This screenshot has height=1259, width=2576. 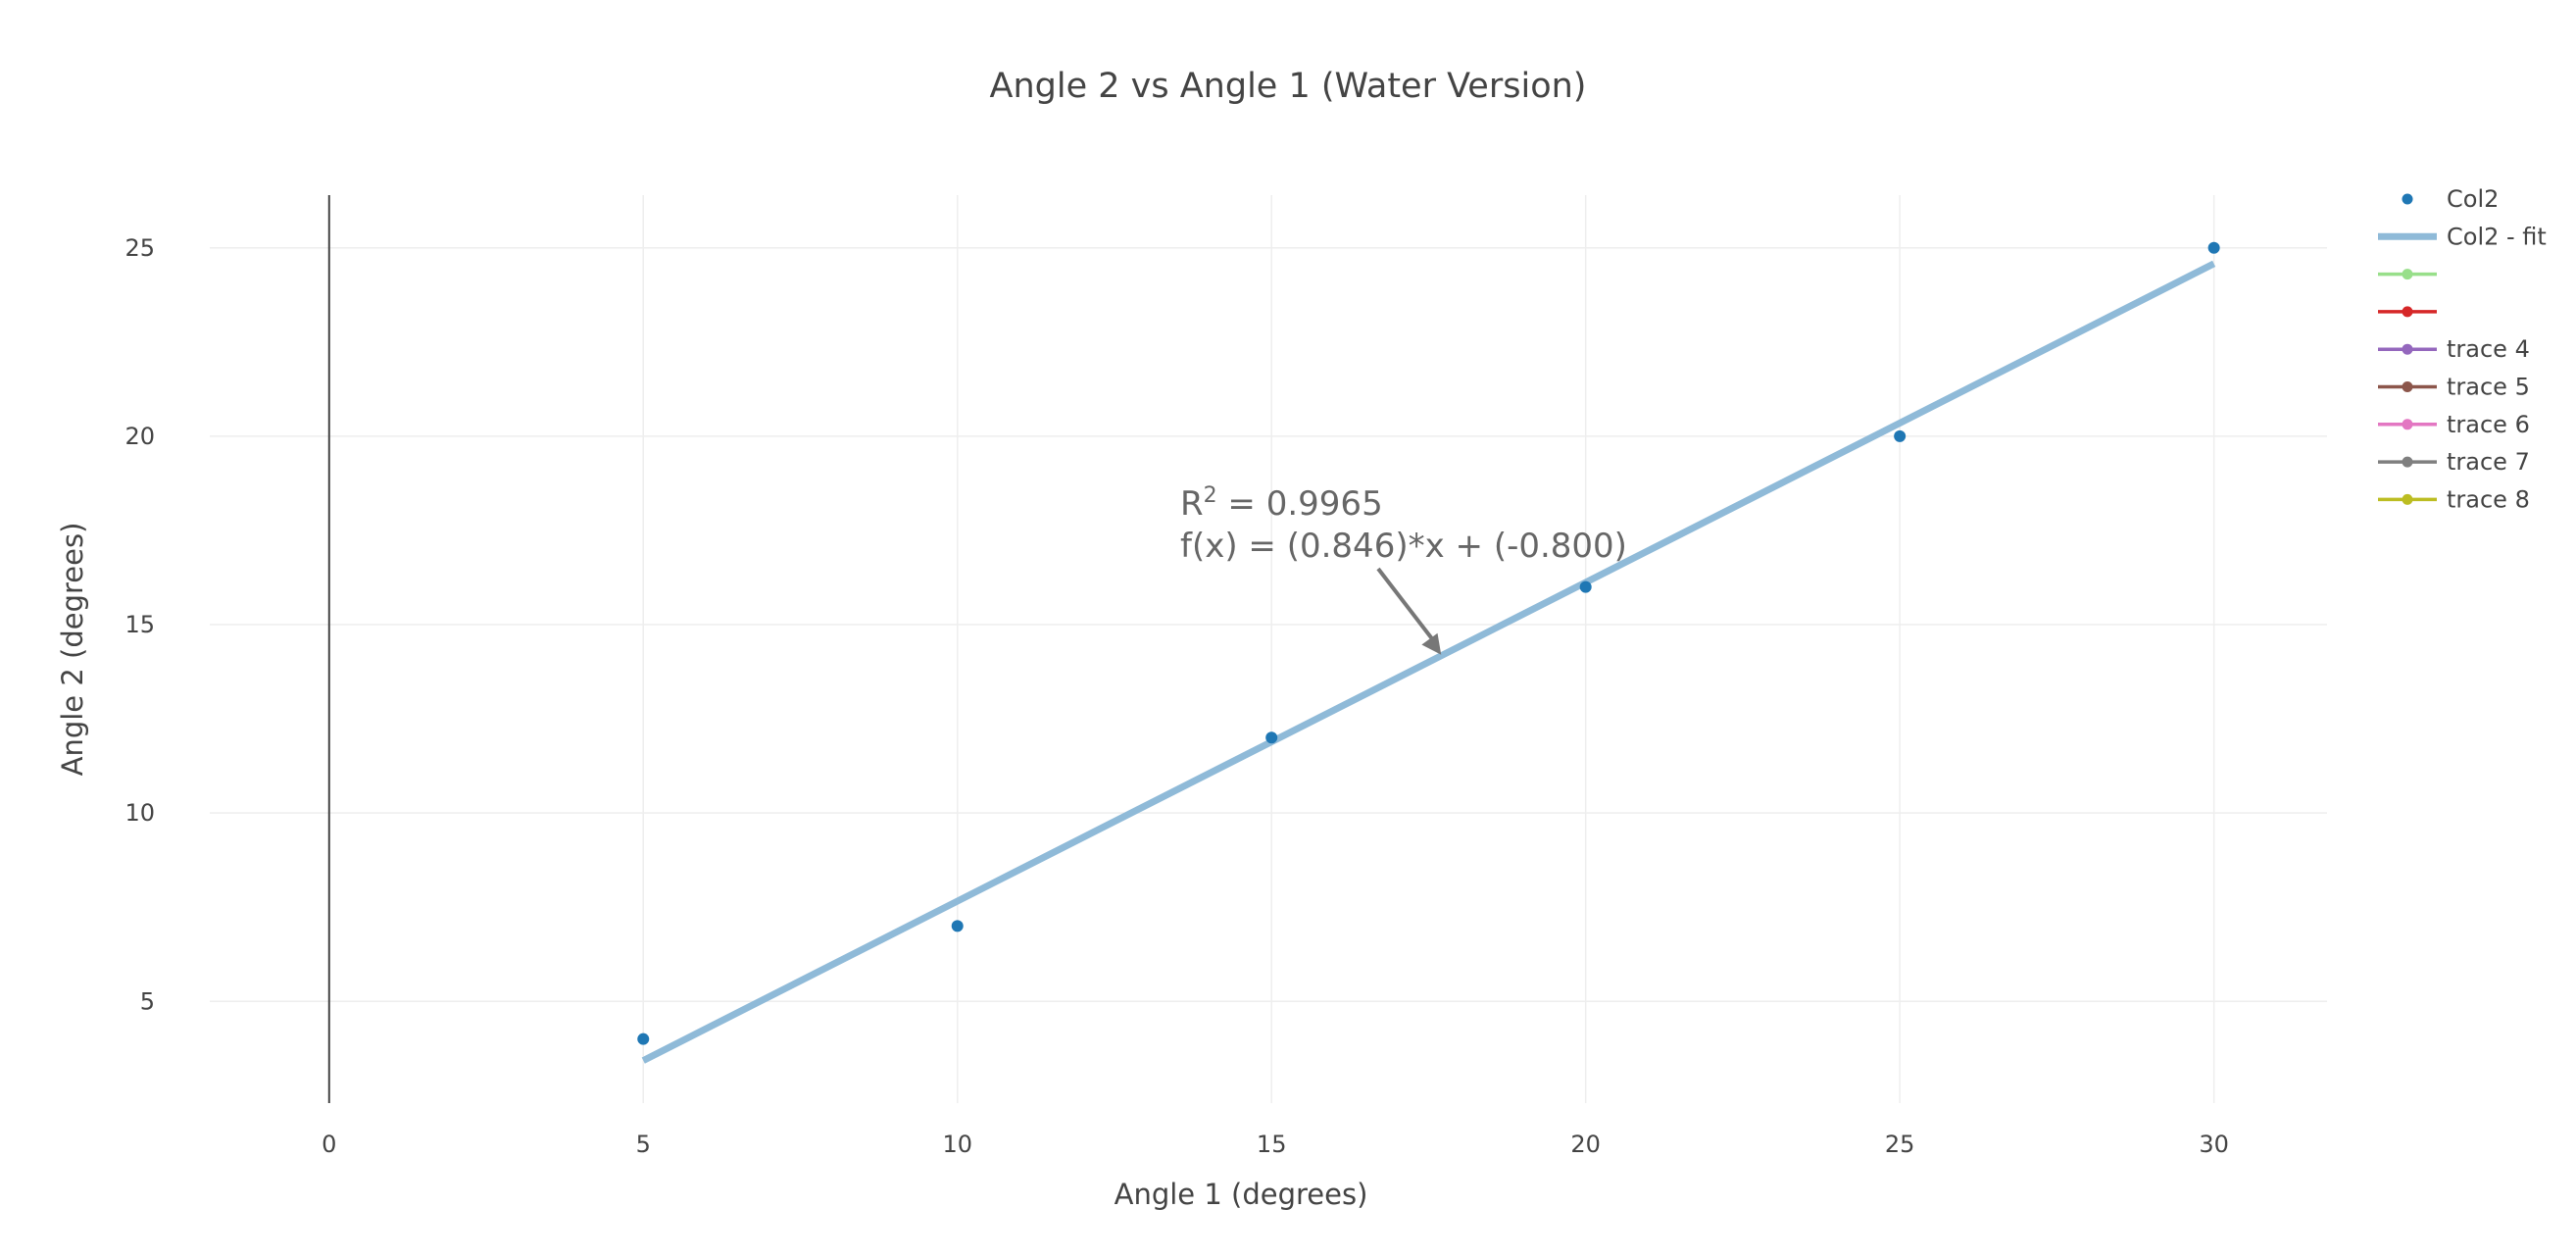 What do you see at coordinates (1288, 86) in the screenshot?
I see `chart-title: Angle 2 vs Angle 1 (Water Version)` at bounding box center [1288, 86].